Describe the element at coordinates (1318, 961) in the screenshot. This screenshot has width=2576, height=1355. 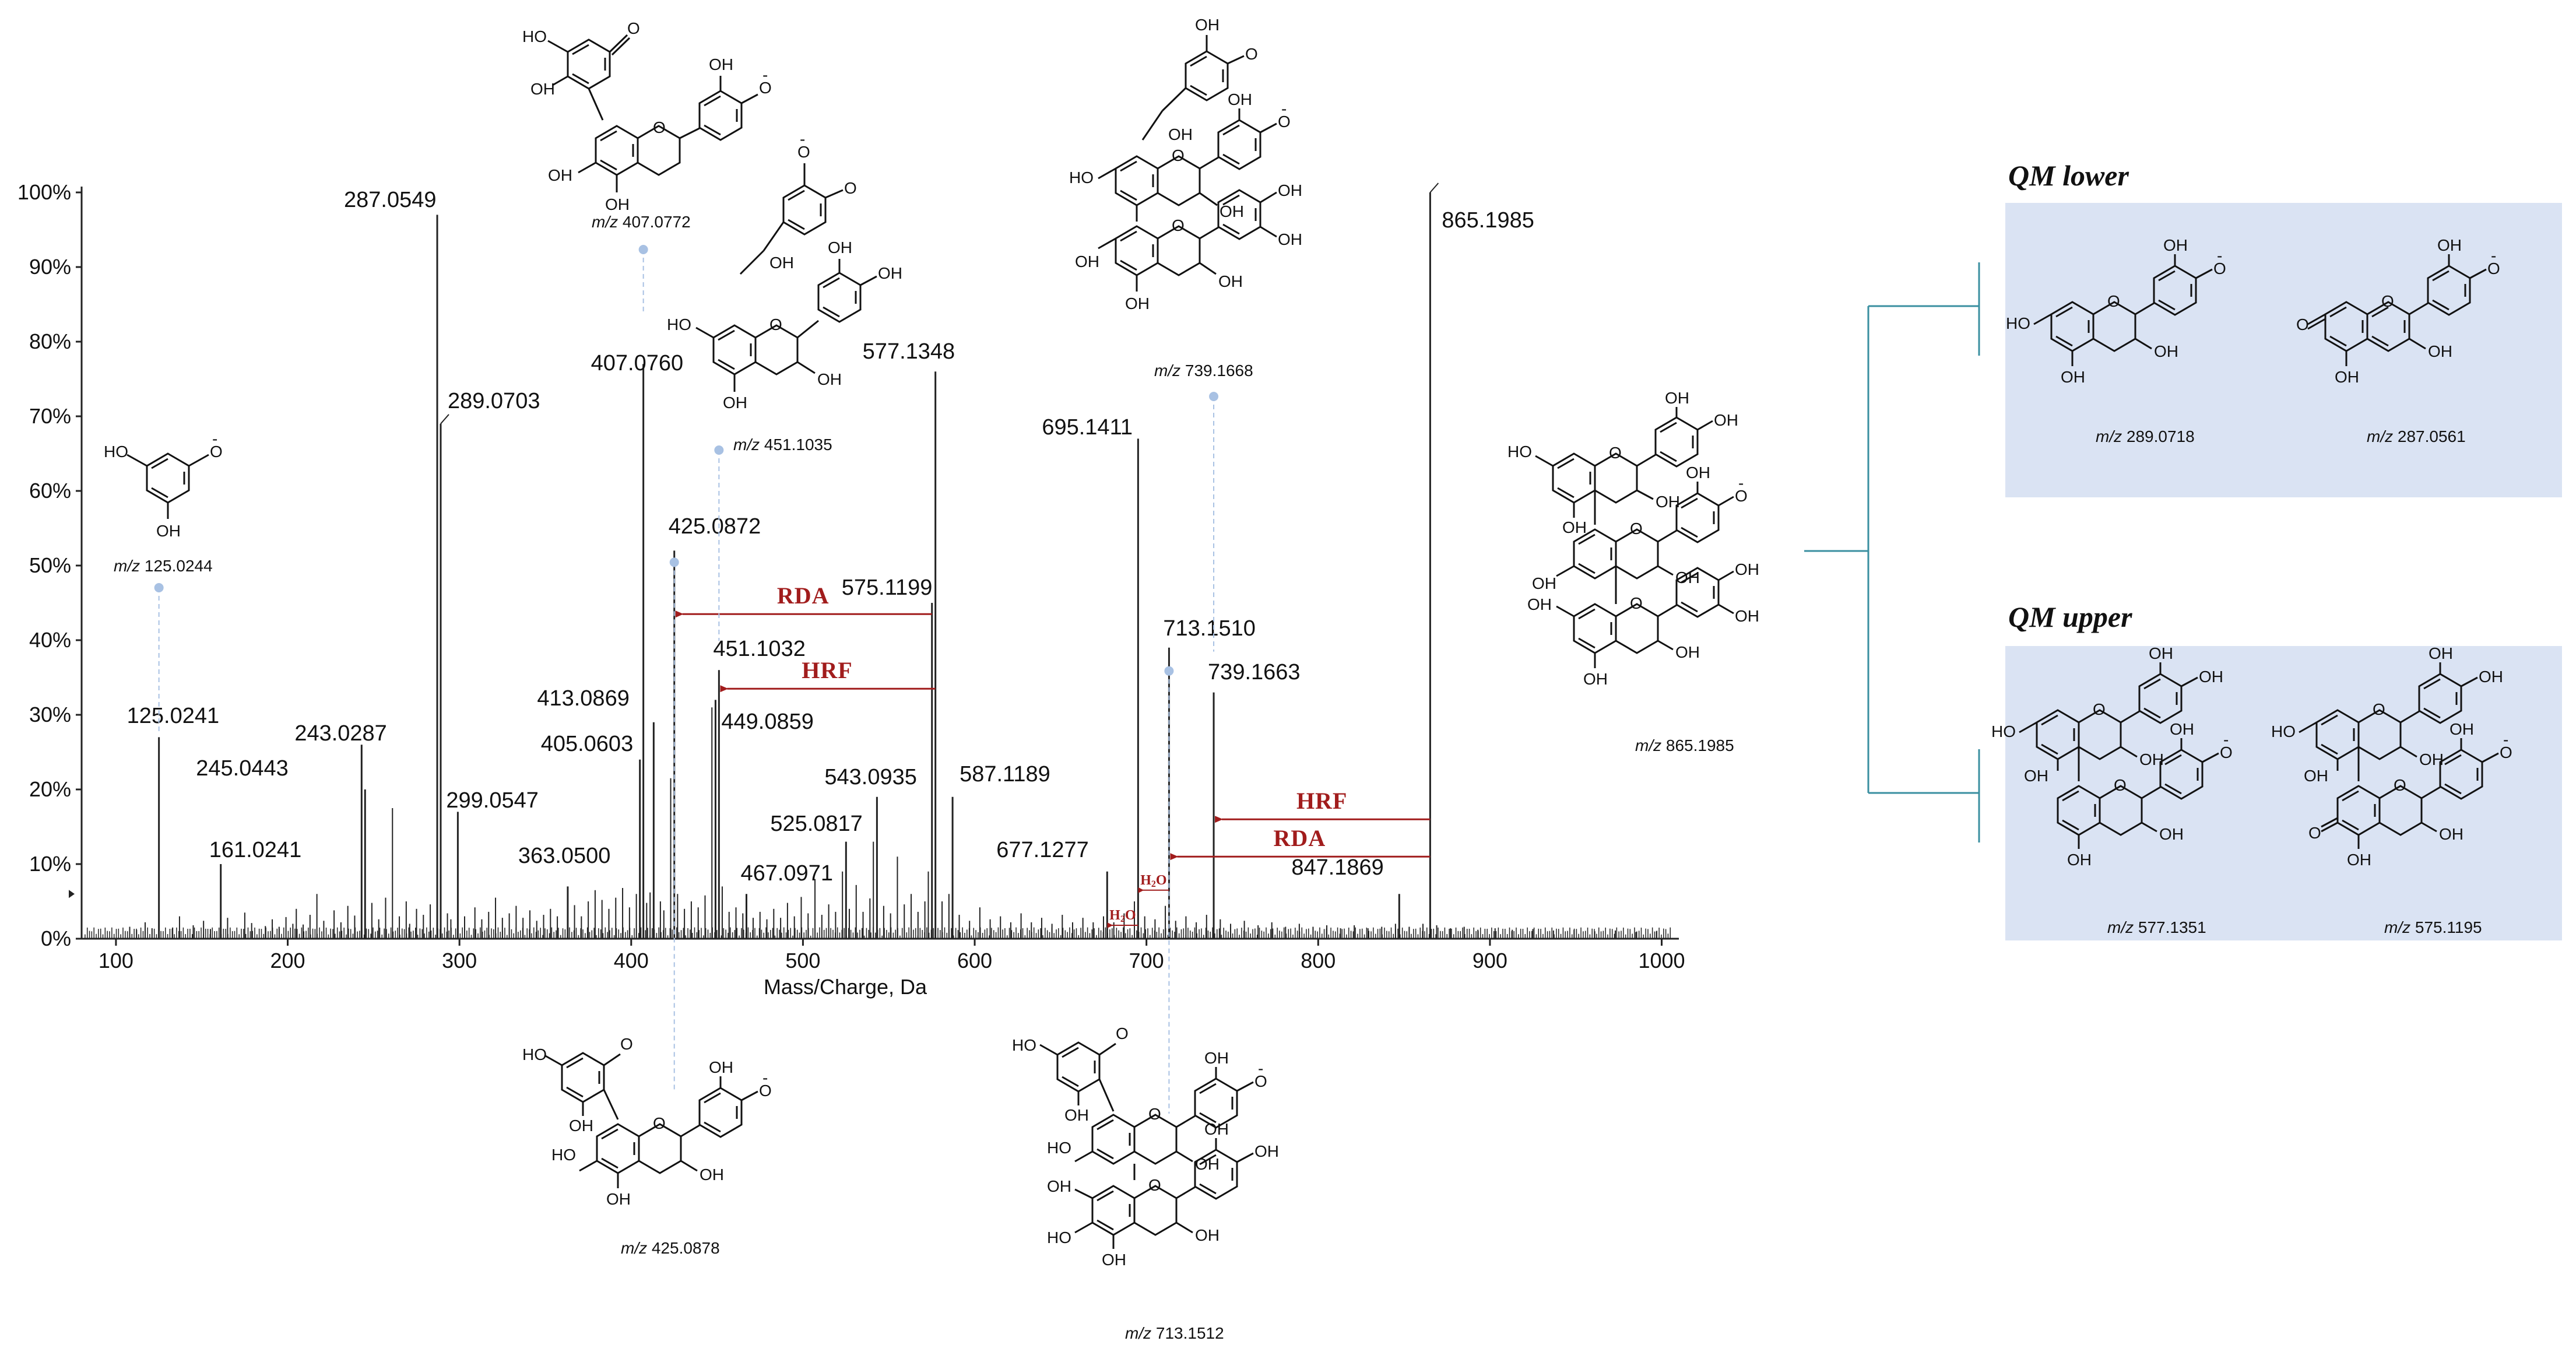
I see `x-tick-label: 800` at that location.